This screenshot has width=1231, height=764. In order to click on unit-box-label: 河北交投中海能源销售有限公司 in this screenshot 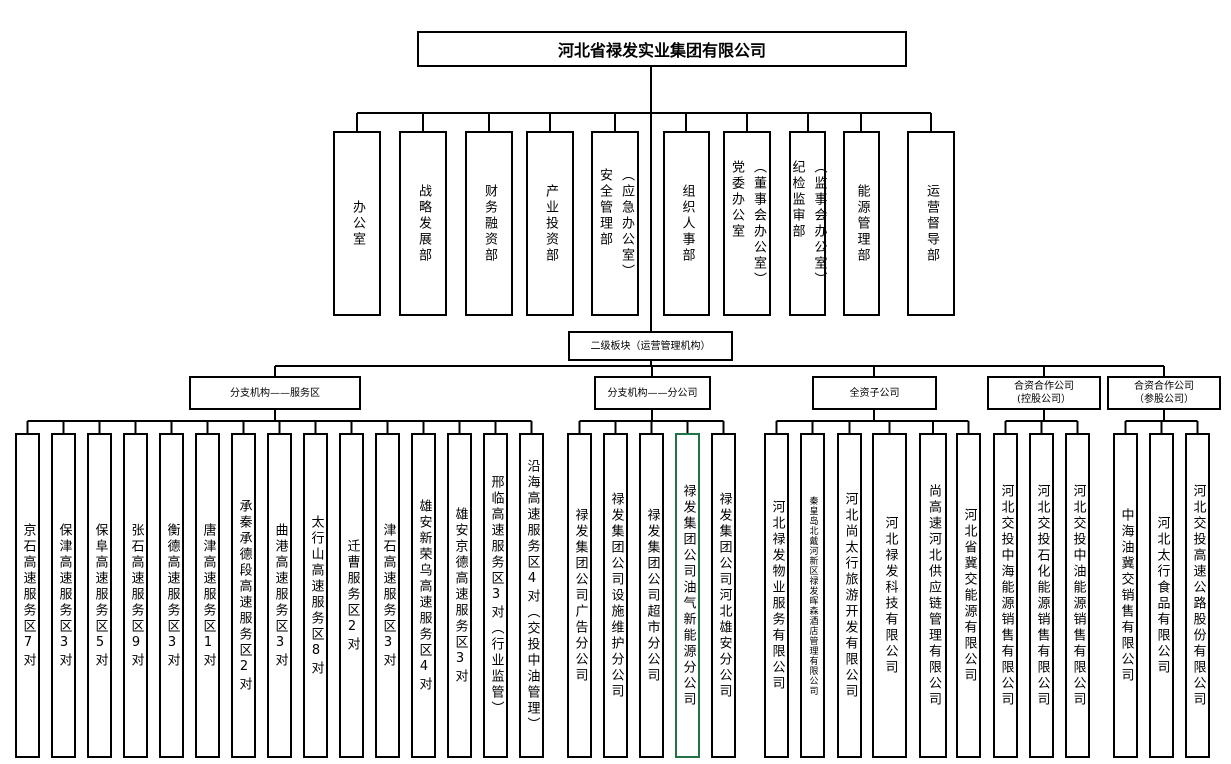, I will do `click(1006, 595)`.